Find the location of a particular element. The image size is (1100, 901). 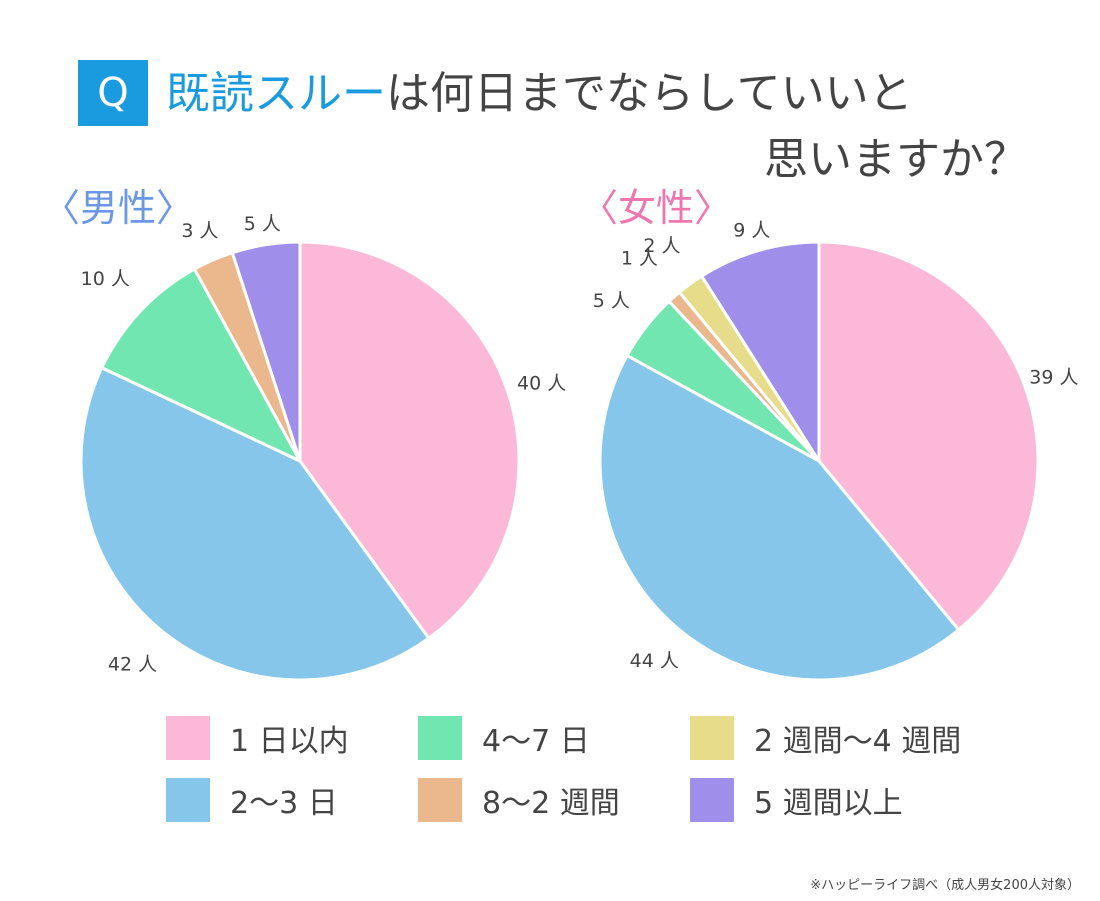

slice-data-label: 9 人 is located at coordinates (751, 231).